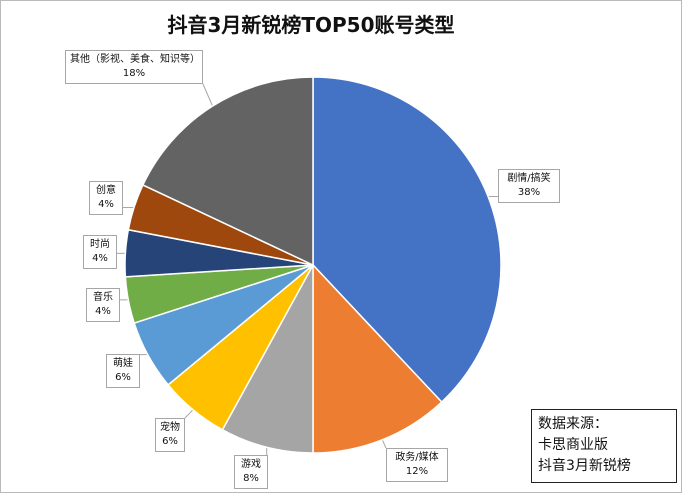  I want to click on data-label: 宠物 6%, so click(170, 435).